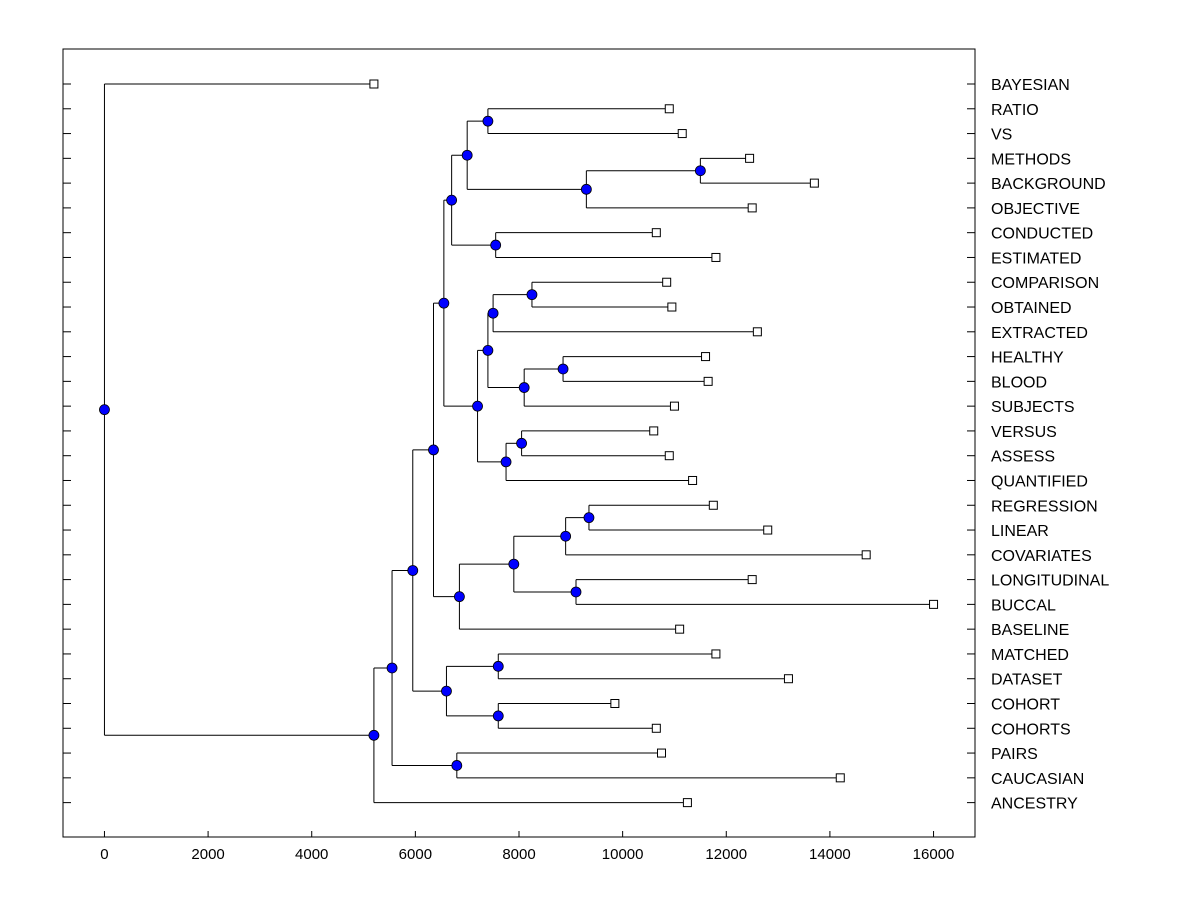  What do you see at coordinates (1015, 110) in the screenshot?
I see `leaf-label: RATIO` at bounding box center [1015, 110].